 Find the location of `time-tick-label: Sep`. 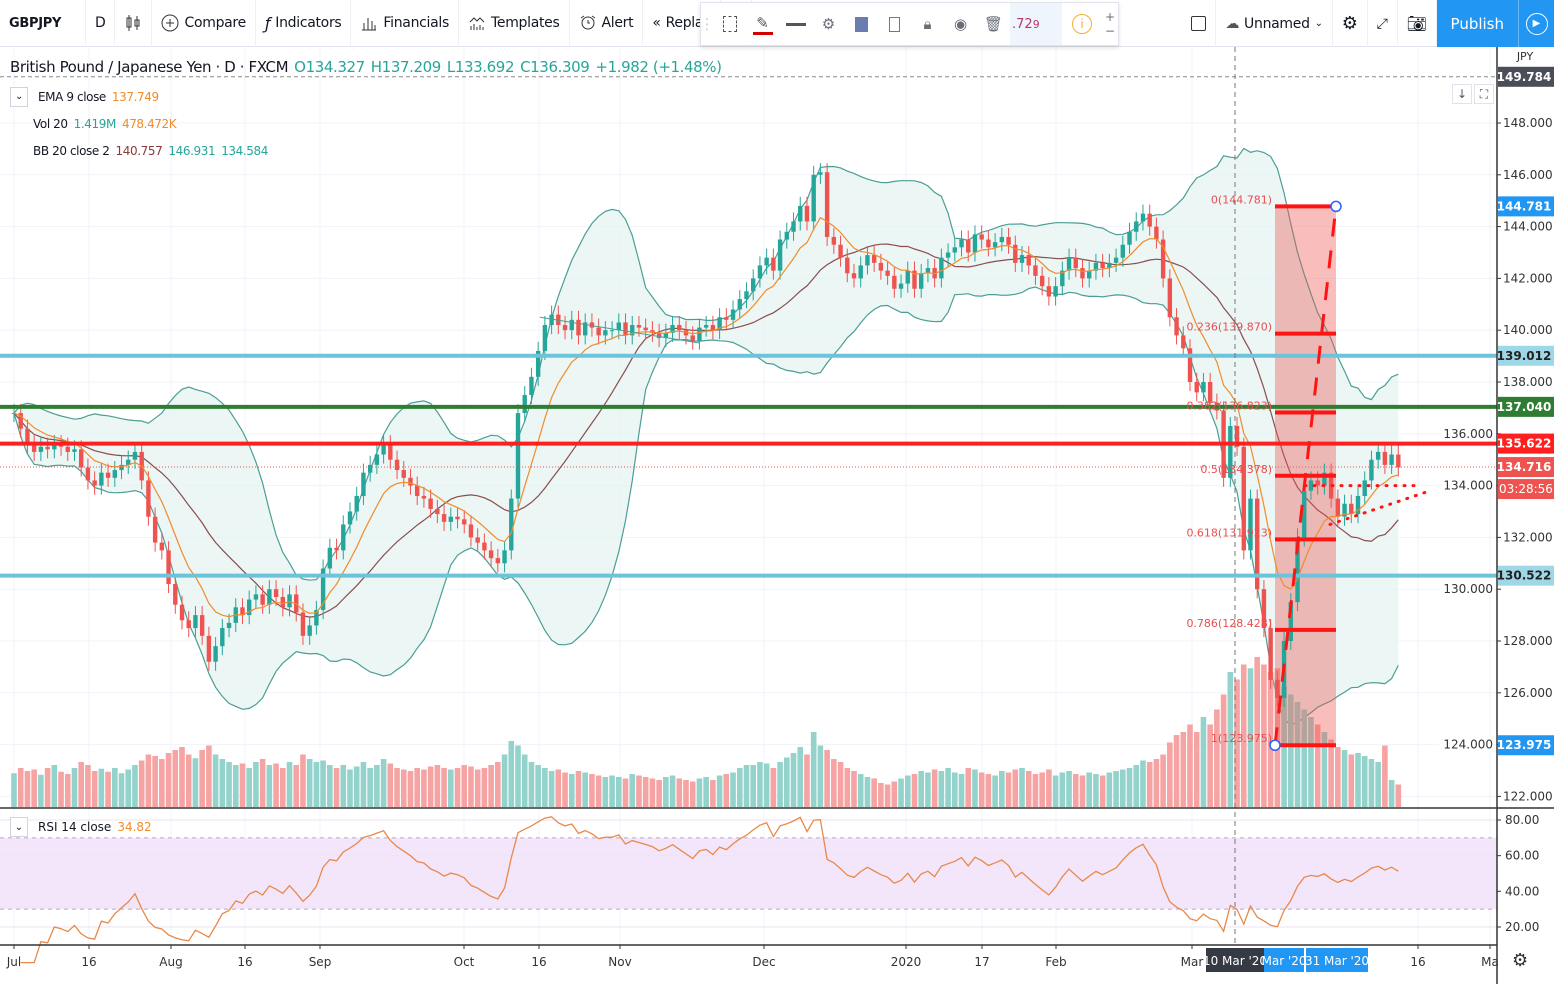

time-tick-label: Sep is located at coordinates (320, 962).